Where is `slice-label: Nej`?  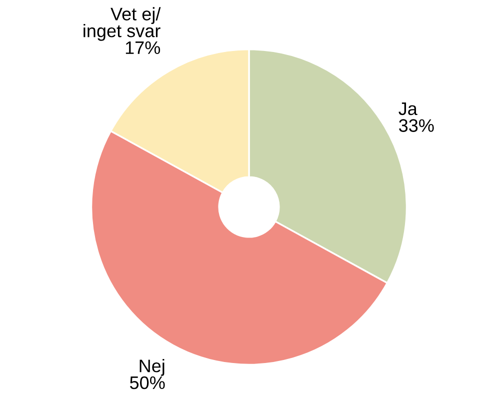 slice-label: Nej is located at coordinates (152, 367).